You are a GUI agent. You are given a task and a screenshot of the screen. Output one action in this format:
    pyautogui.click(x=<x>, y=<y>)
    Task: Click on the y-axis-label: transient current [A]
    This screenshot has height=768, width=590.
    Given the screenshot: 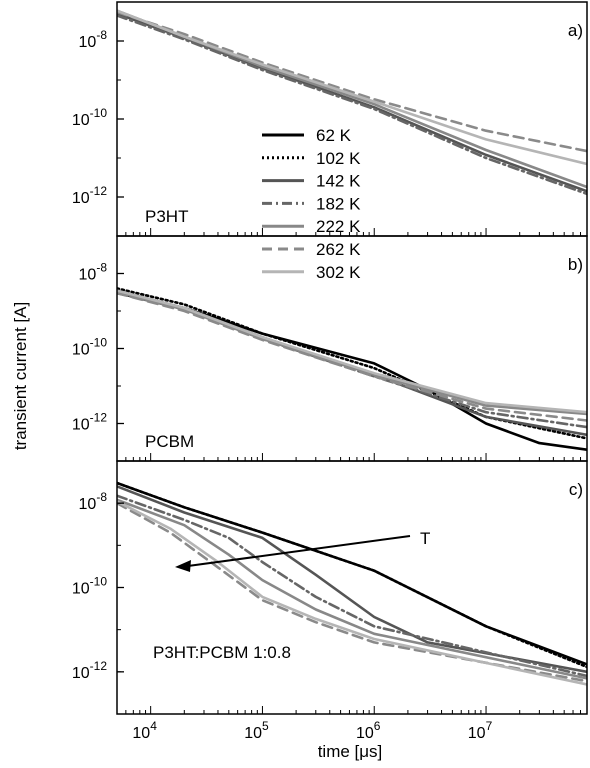 What is the action you would take?
    pyautogui.click(x=20, y=376)
    